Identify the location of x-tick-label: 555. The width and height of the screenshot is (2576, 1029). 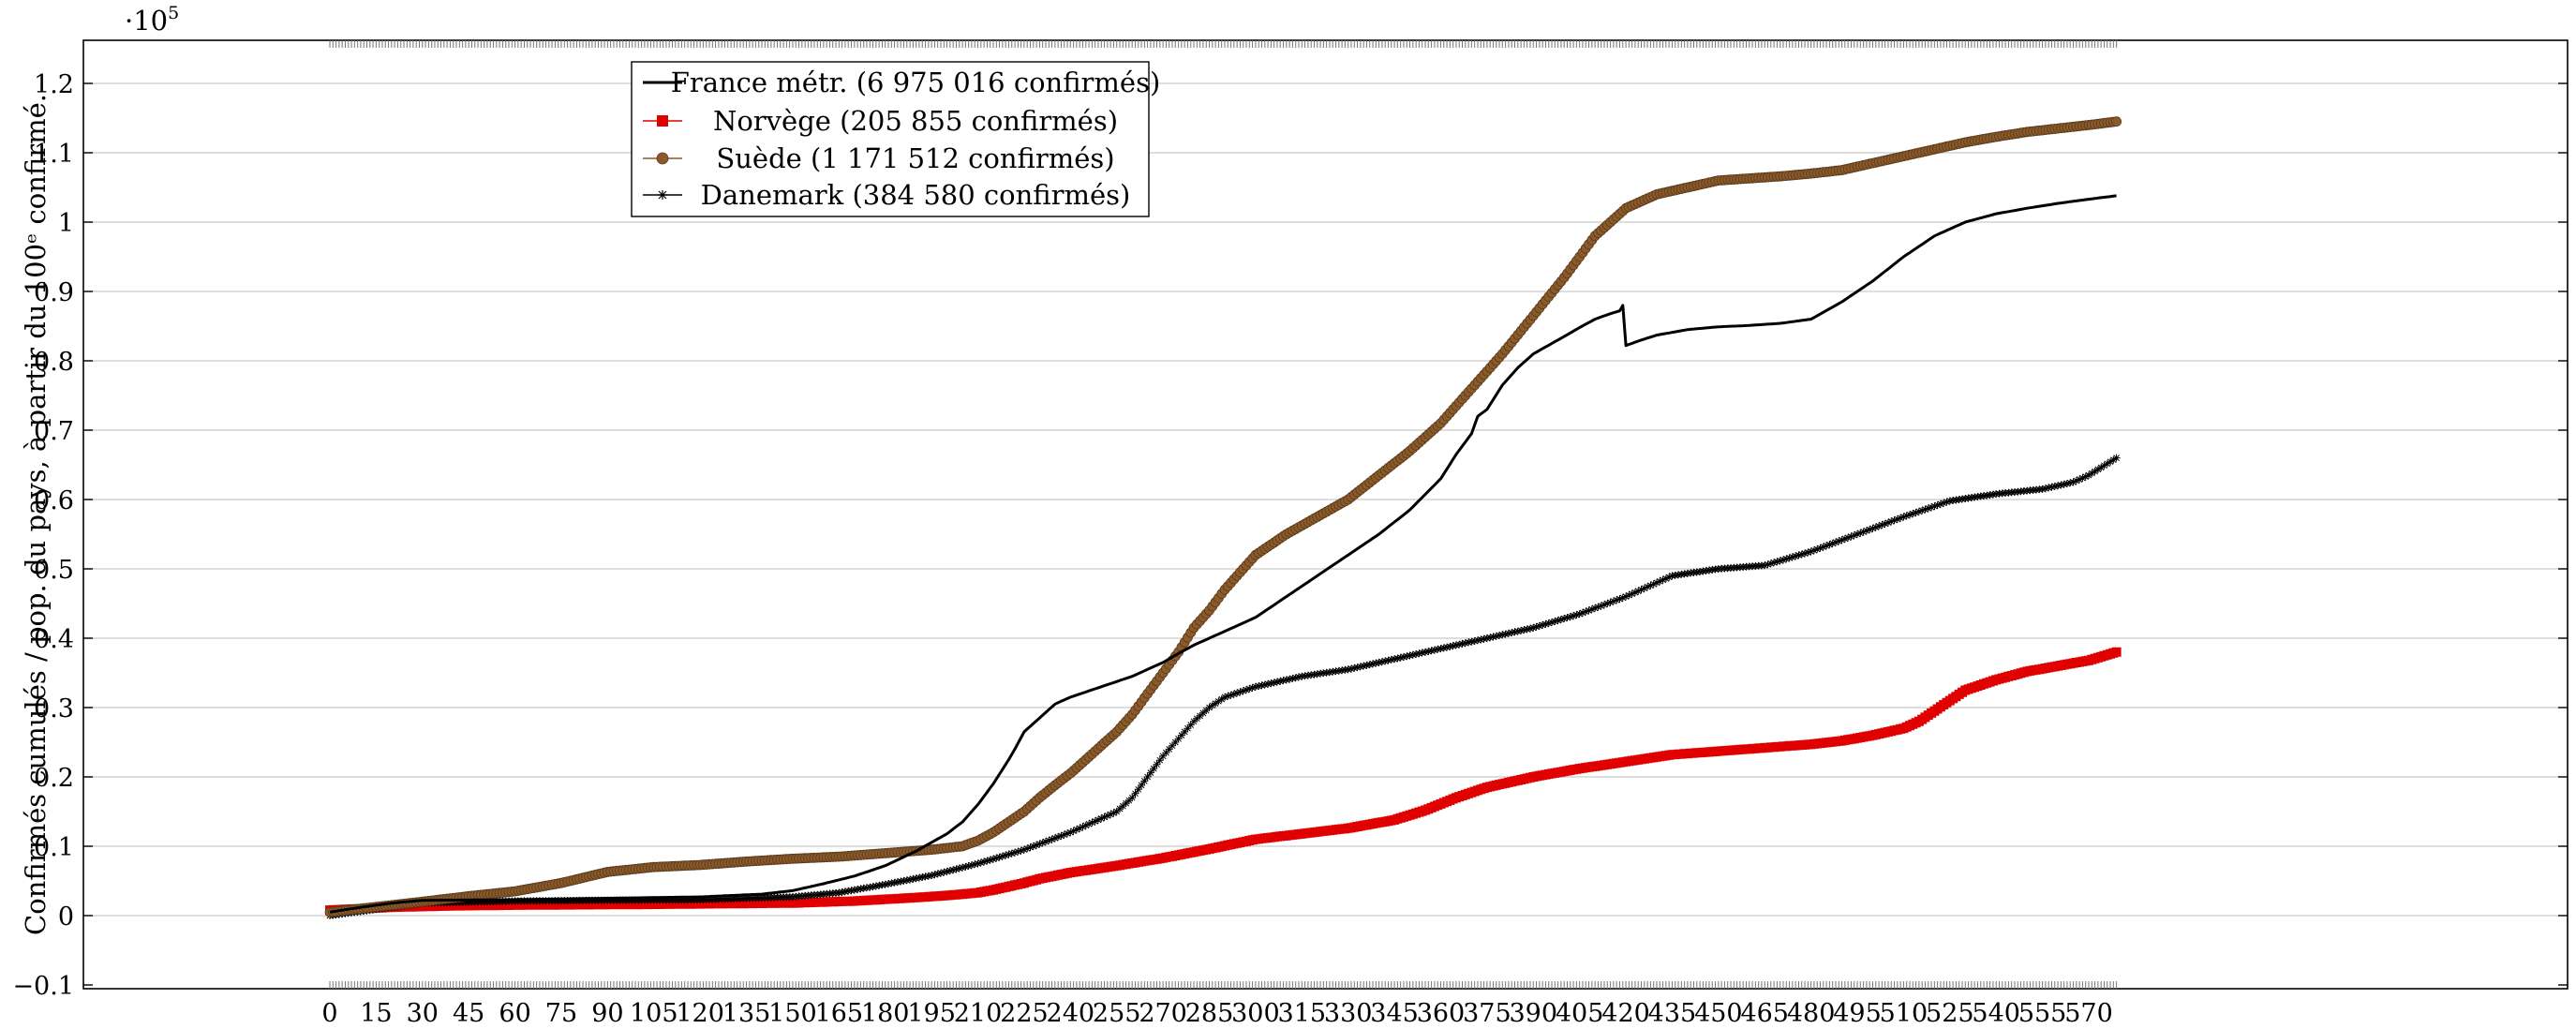
(2042, 1014).